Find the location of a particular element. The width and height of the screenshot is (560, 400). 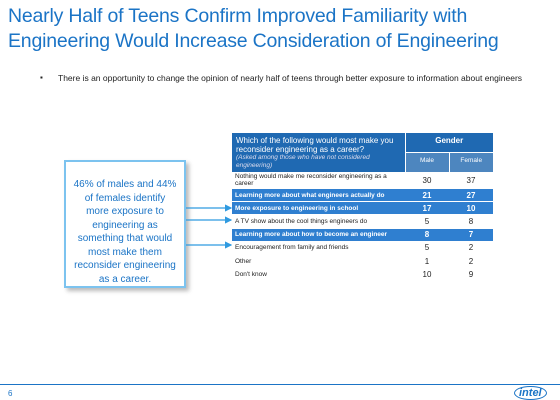

row-label: Don't know is located at coordinates (318, 274).